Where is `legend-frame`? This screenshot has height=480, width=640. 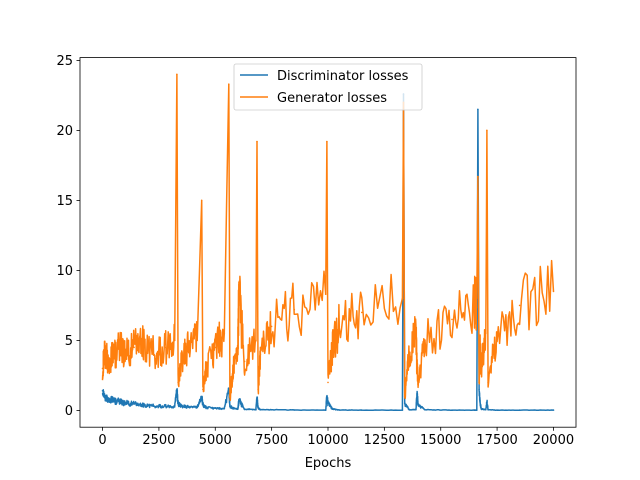
legend-frame is located at coordinates (328, 87).